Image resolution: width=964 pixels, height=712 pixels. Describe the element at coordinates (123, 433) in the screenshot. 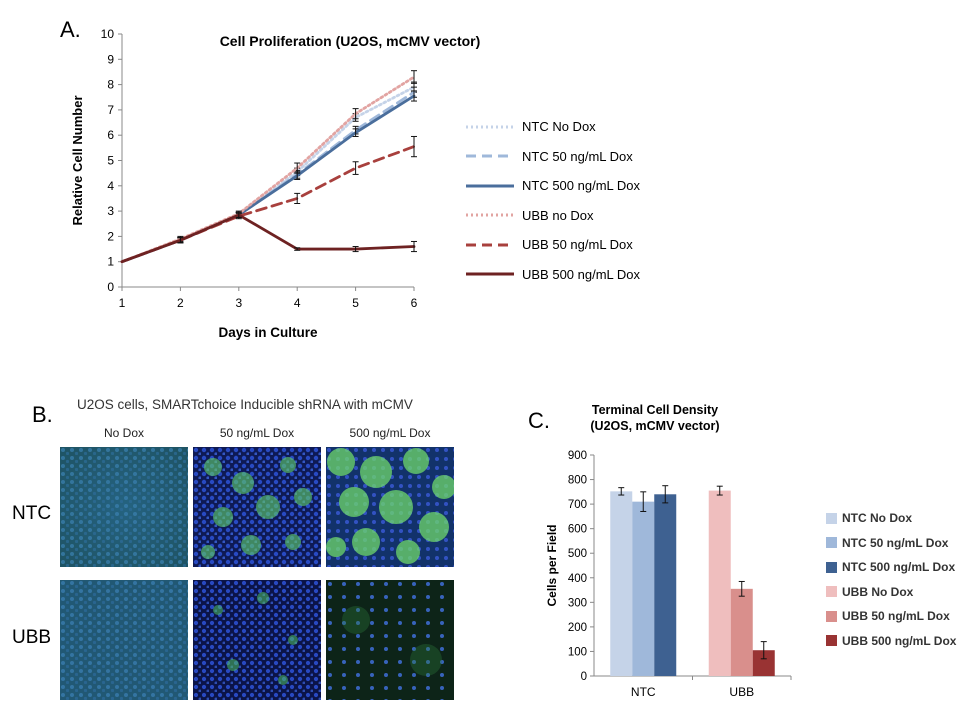

I see `column-label-no-dox: No Dox` at that location.